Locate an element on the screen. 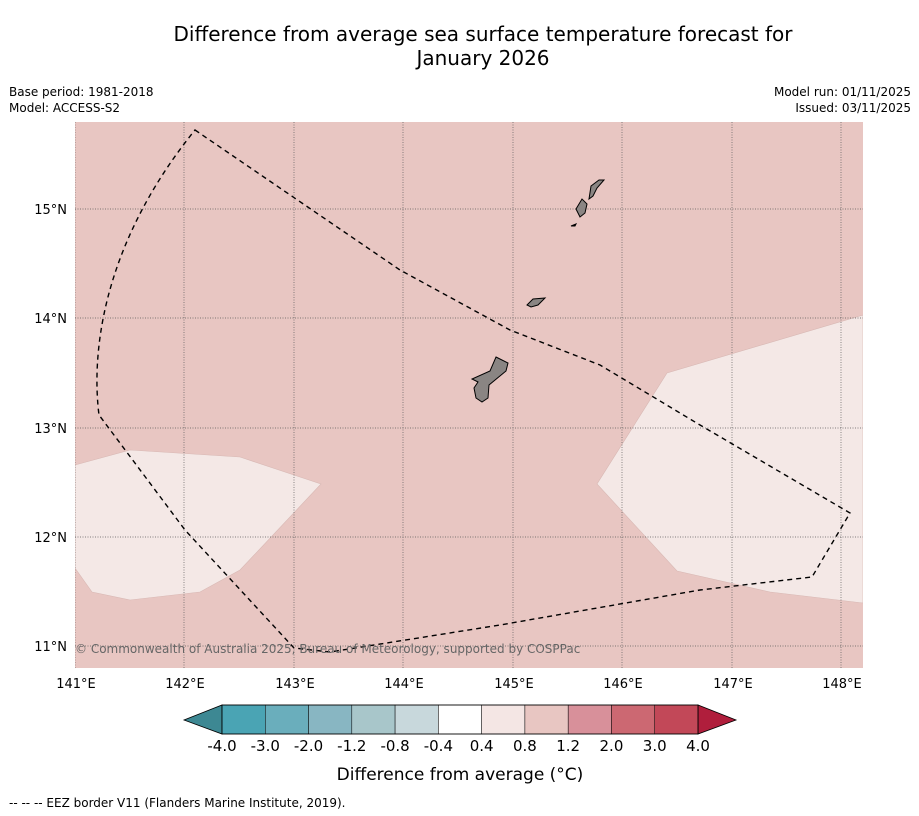  colorbar-tick-label: -1.2 is located at coordinates (351, 746).